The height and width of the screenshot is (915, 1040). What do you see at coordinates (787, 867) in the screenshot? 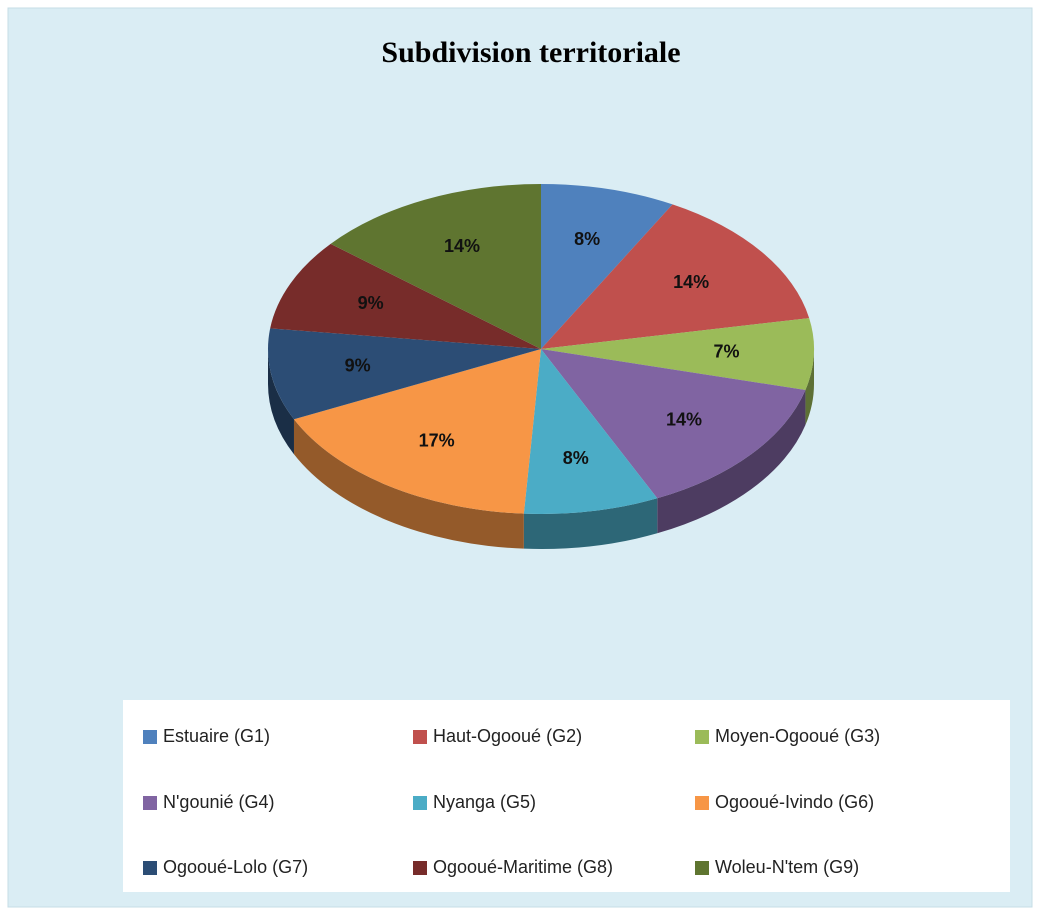
I see `legend-label: Woleu-N'tem (G9)` at bounding box center [787, 867].